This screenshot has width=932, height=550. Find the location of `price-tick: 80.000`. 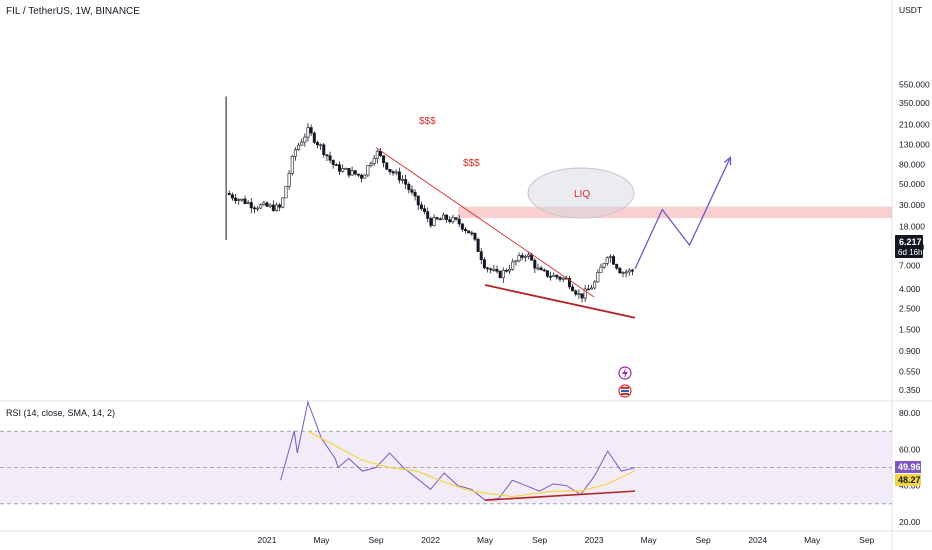

price-tick: 80.000 is located at coordinates (912, 164).